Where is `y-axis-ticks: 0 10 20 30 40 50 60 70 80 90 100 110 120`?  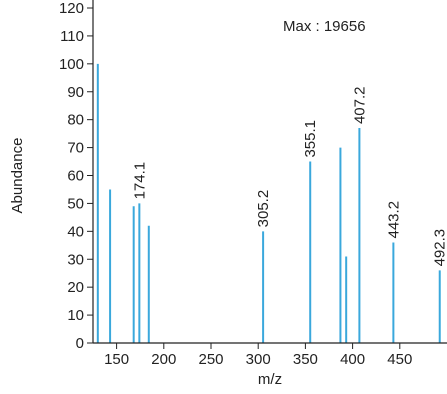 y-axis-ticks: 0 10 20 30 40 50 60 70 80 90 100 110 120 is located at coordinates (76, 176).